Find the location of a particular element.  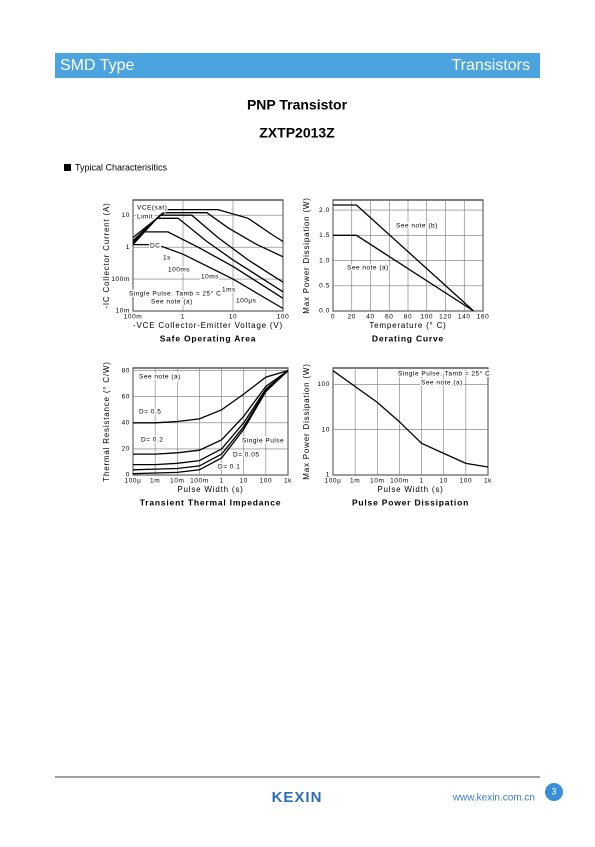

x-axis-title: Temperature (° C) is located at coordinates (407, 325).